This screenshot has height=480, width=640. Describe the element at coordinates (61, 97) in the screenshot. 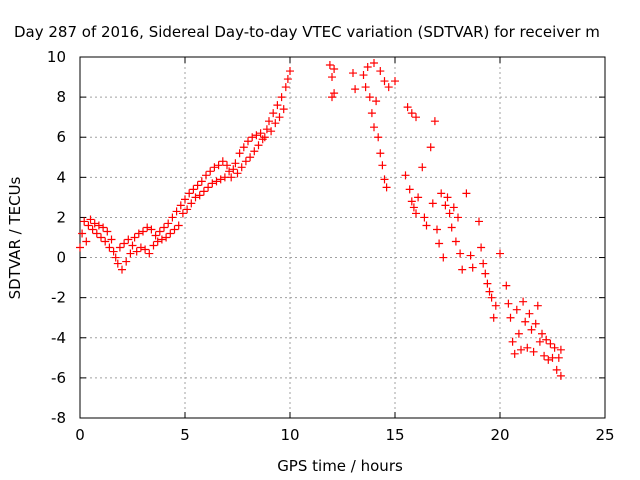

I see `y-tick-label: 8` at that location.